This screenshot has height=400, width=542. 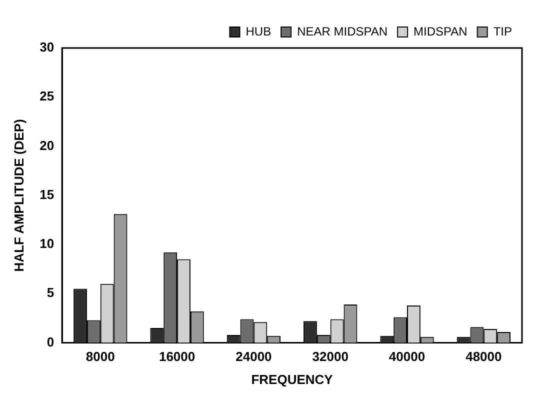 What do you see at coordinates (292, 379) in the screenshot?
I see `x-axis-title: FREQUENCY` at bounding box center [292, 379].